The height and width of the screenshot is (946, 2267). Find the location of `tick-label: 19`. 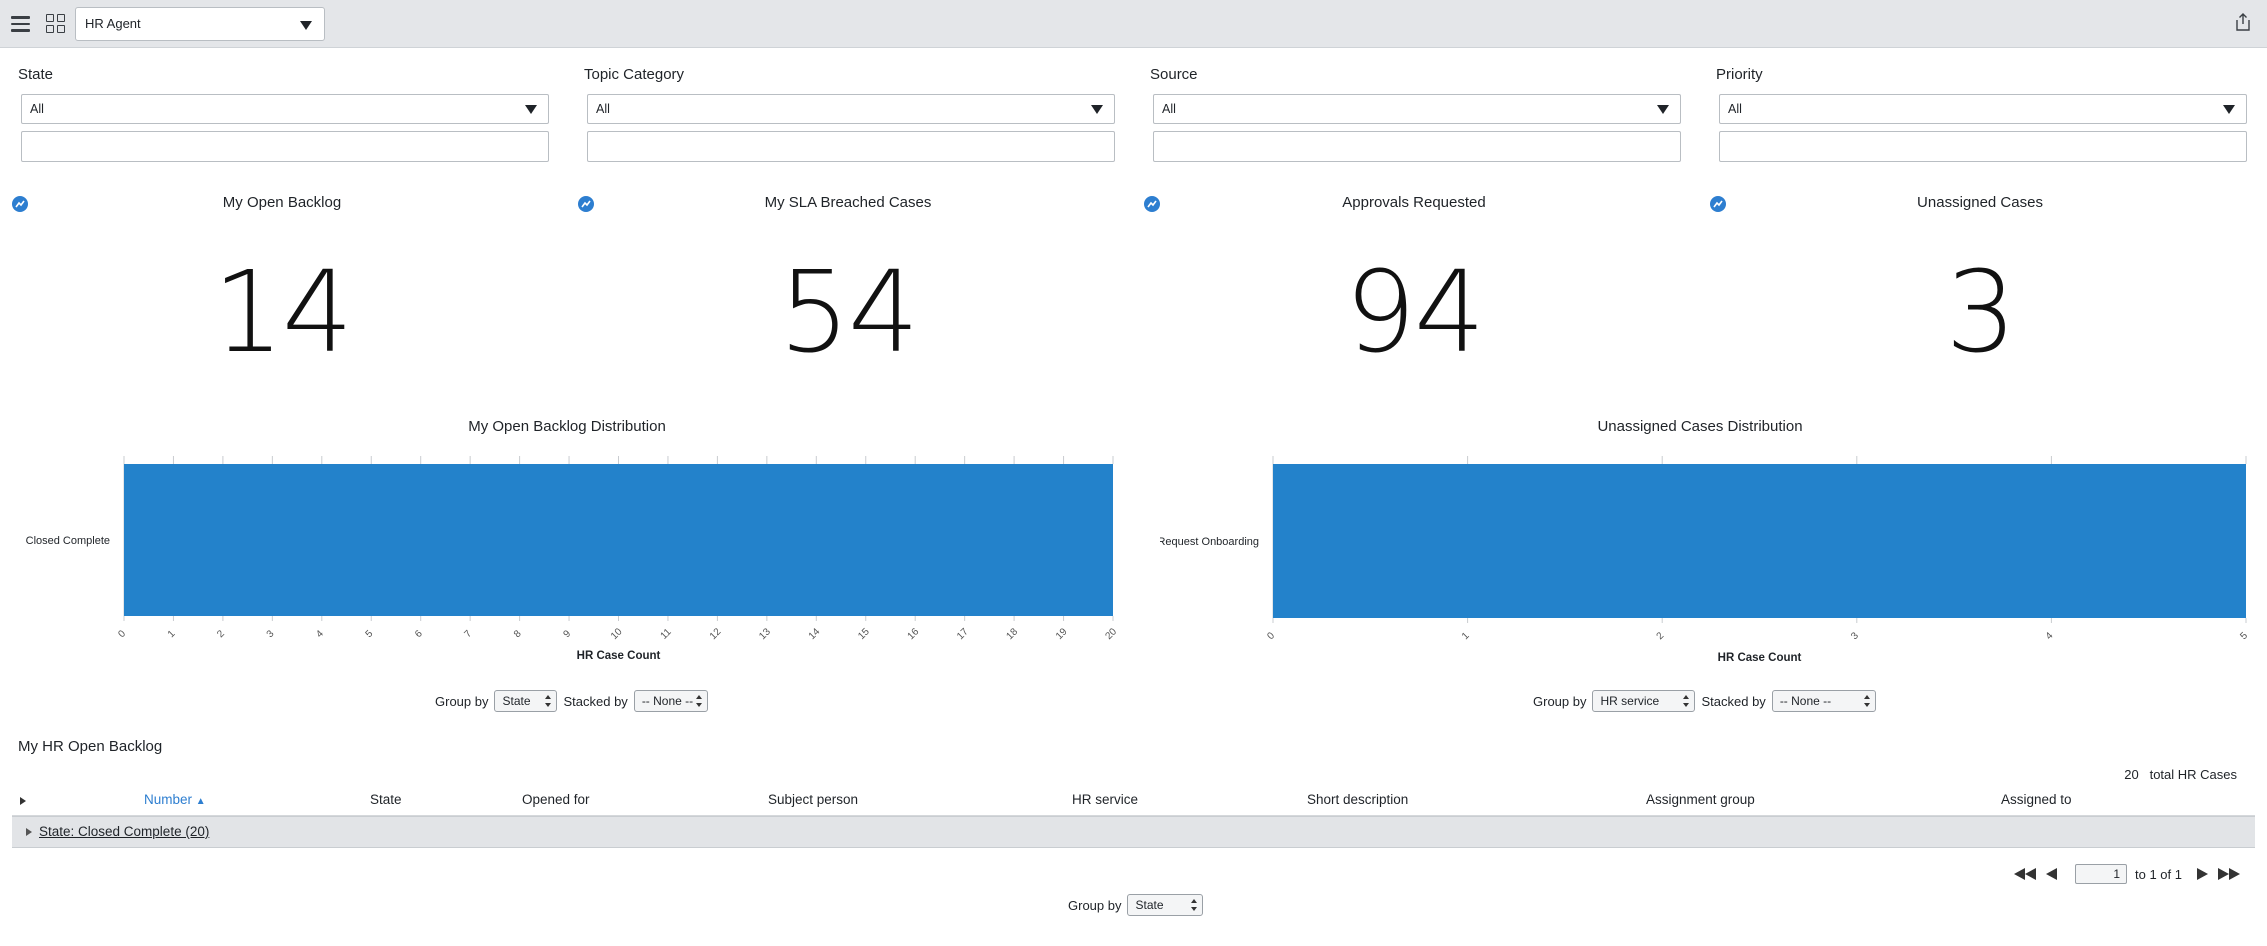

tick-label: 19 is located at coordinates (1062, 634).